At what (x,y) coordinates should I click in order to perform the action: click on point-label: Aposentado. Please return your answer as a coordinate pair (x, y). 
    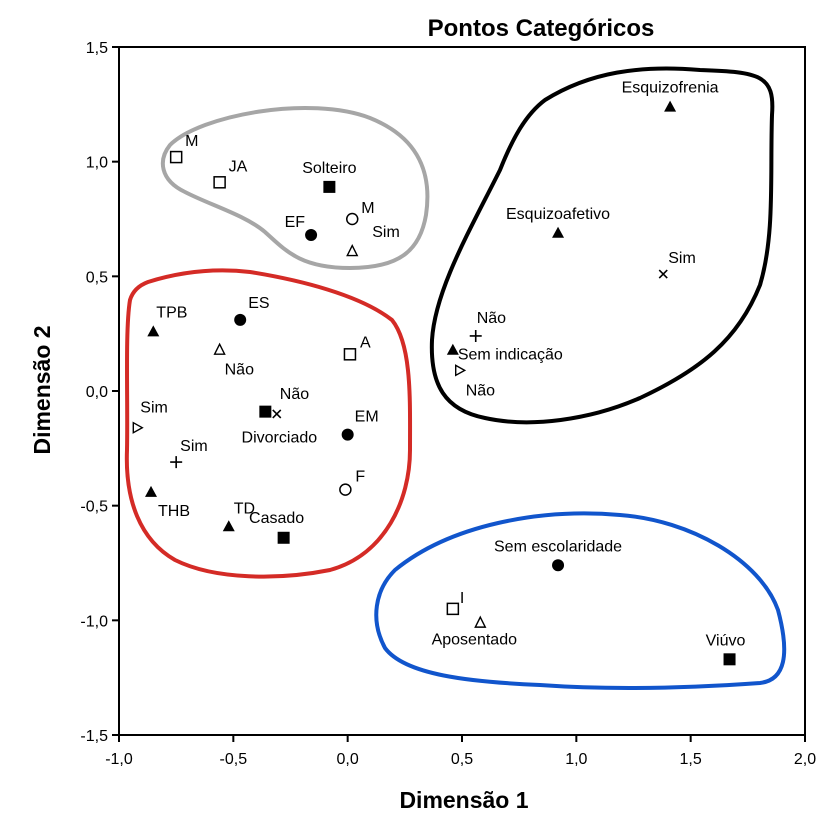
    Looking at the image, I should click on (475, 640).